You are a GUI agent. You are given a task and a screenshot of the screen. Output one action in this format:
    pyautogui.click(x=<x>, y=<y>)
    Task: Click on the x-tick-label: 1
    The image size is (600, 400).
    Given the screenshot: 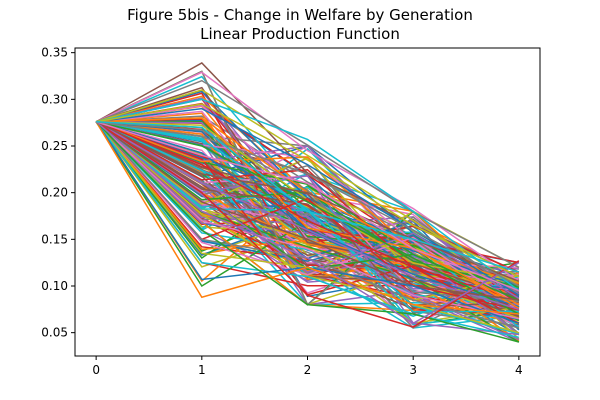 What is the action you would take?
    pyautogui.click(x=202, y=370)
    